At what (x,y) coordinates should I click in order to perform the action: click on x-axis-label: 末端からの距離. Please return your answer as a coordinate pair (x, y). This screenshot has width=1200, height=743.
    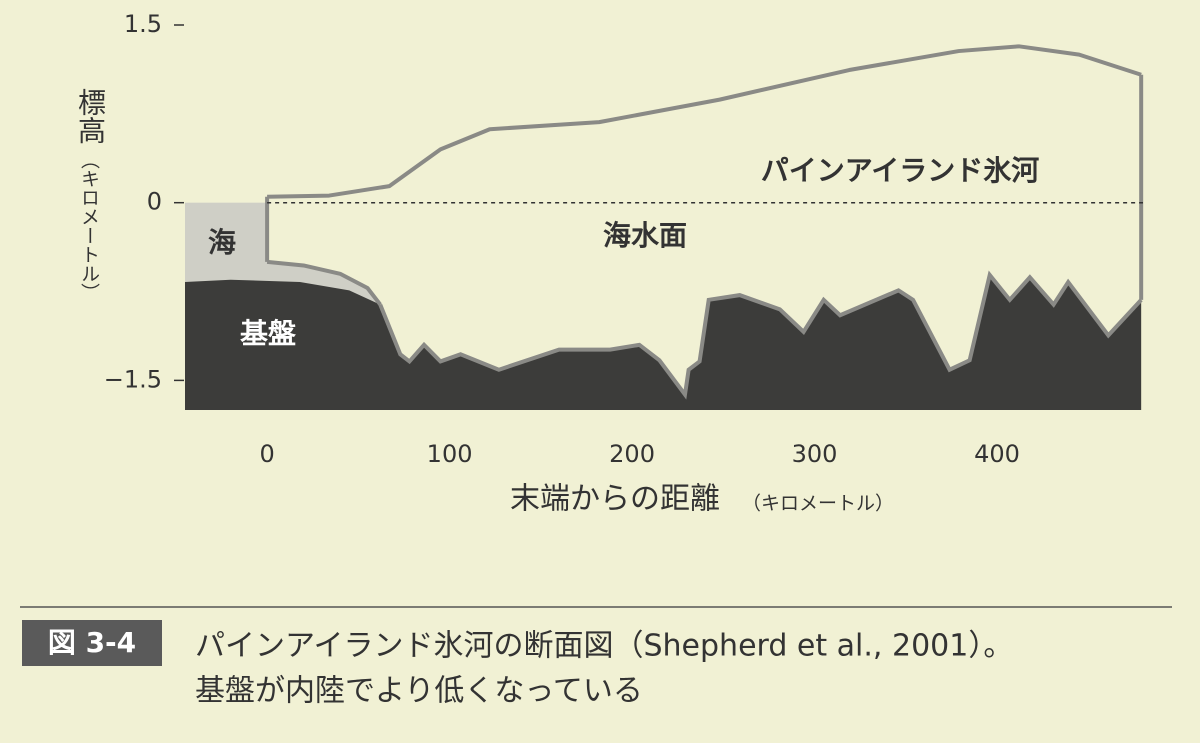
    Looking at the image, I should click on (615, 499).